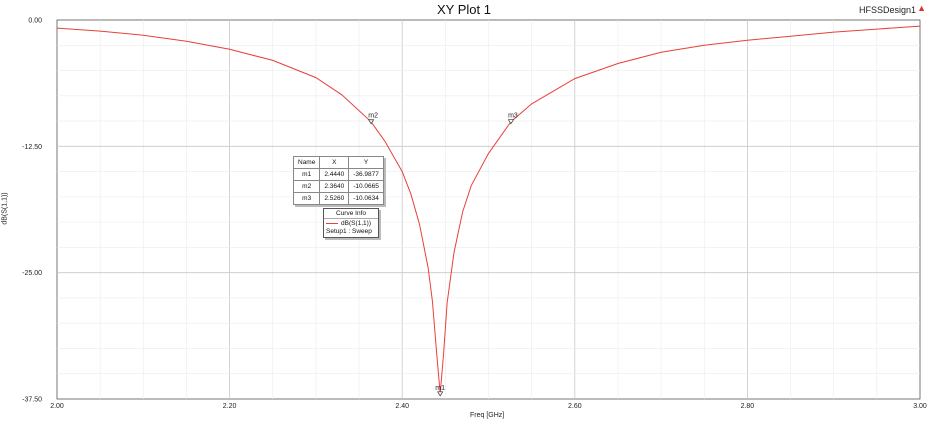 The image size is (928, 423). Describe the element at coordinates (366, 186) in the screenshot. I see `cell-y: -10.0665` at that location.